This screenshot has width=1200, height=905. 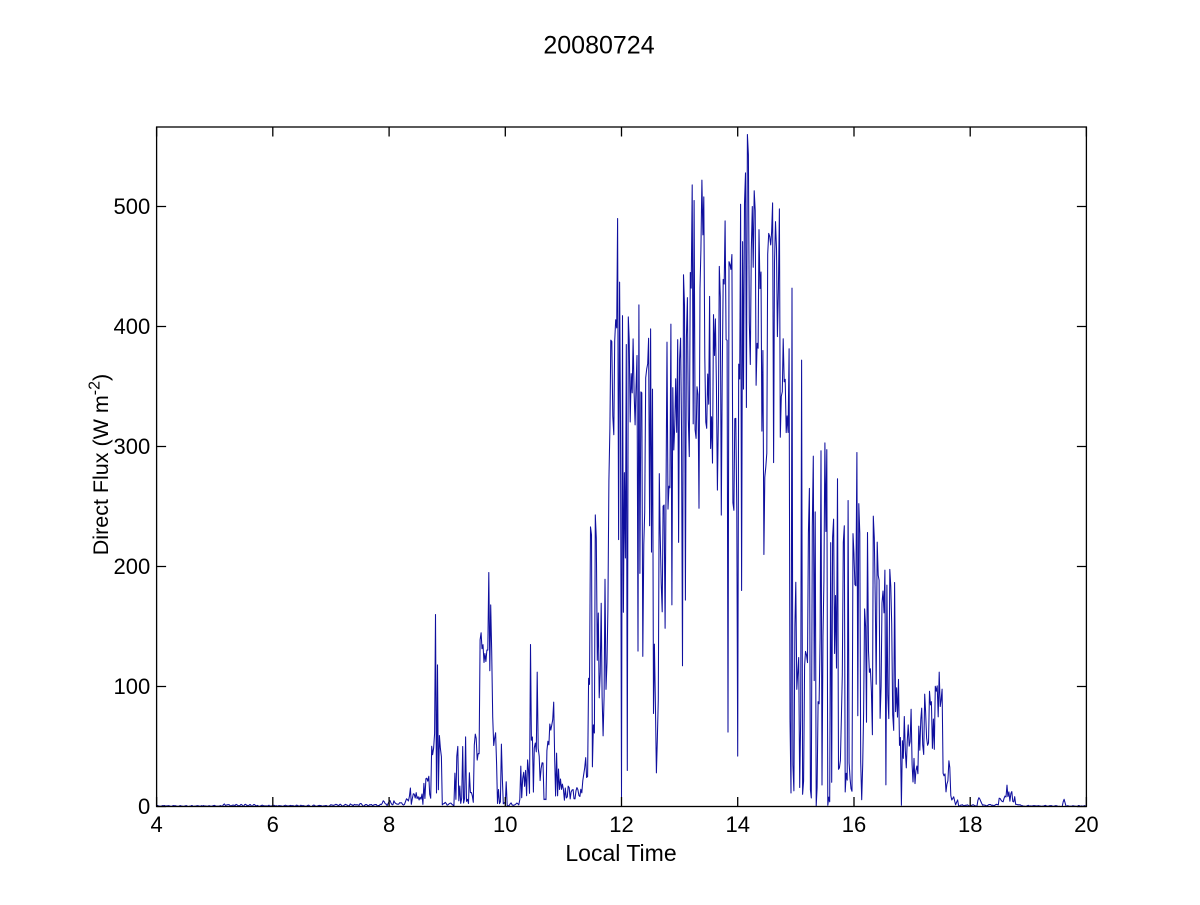 What do you see at coordinates (131, 566) in the screenshot?
I see `svg-text: 200` at bounding box center [131, 566].